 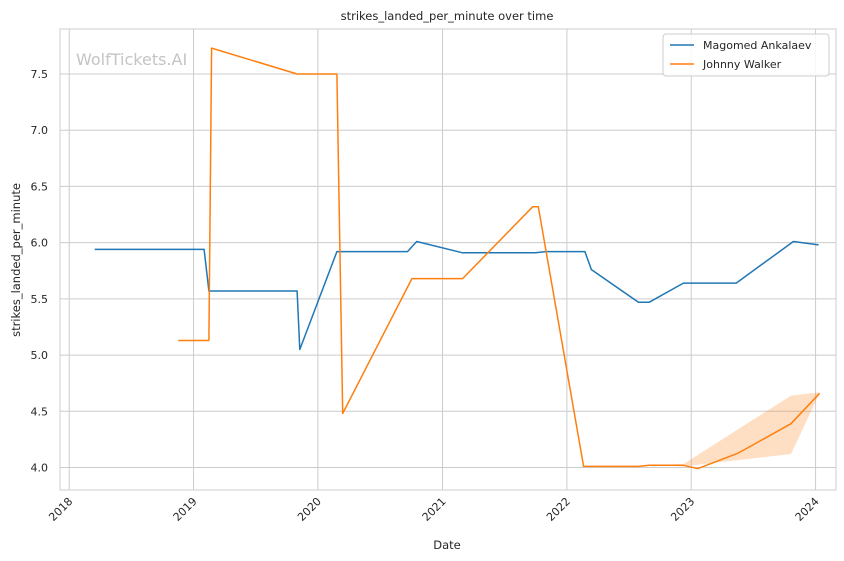 I want to click on confidence-bands, so click(x=734, y=429).